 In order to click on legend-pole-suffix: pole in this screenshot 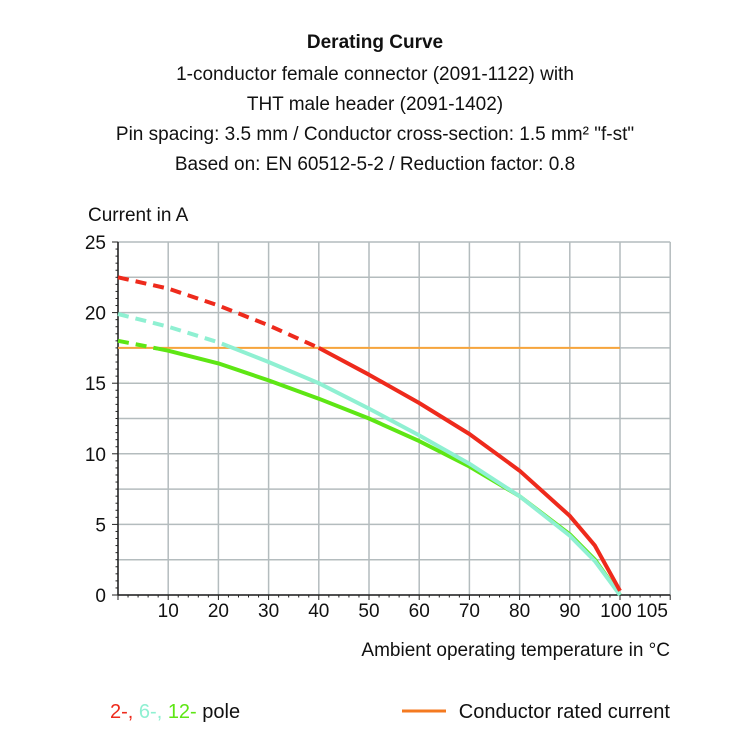, I will do `click(218, 712)`.